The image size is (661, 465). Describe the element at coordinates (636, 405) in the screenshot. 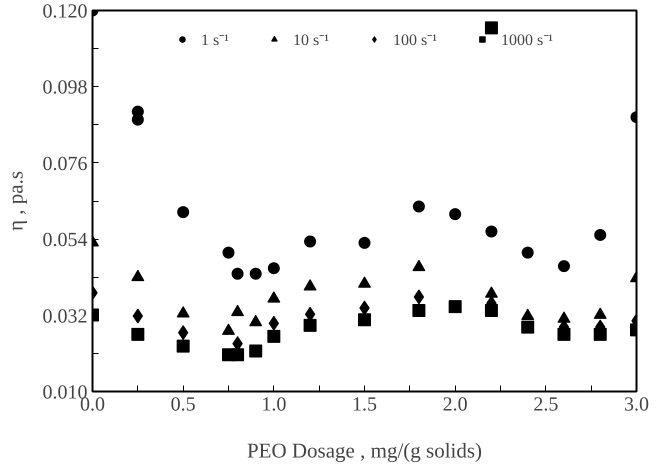

I see `x-tick-label: 3.0` at that location.